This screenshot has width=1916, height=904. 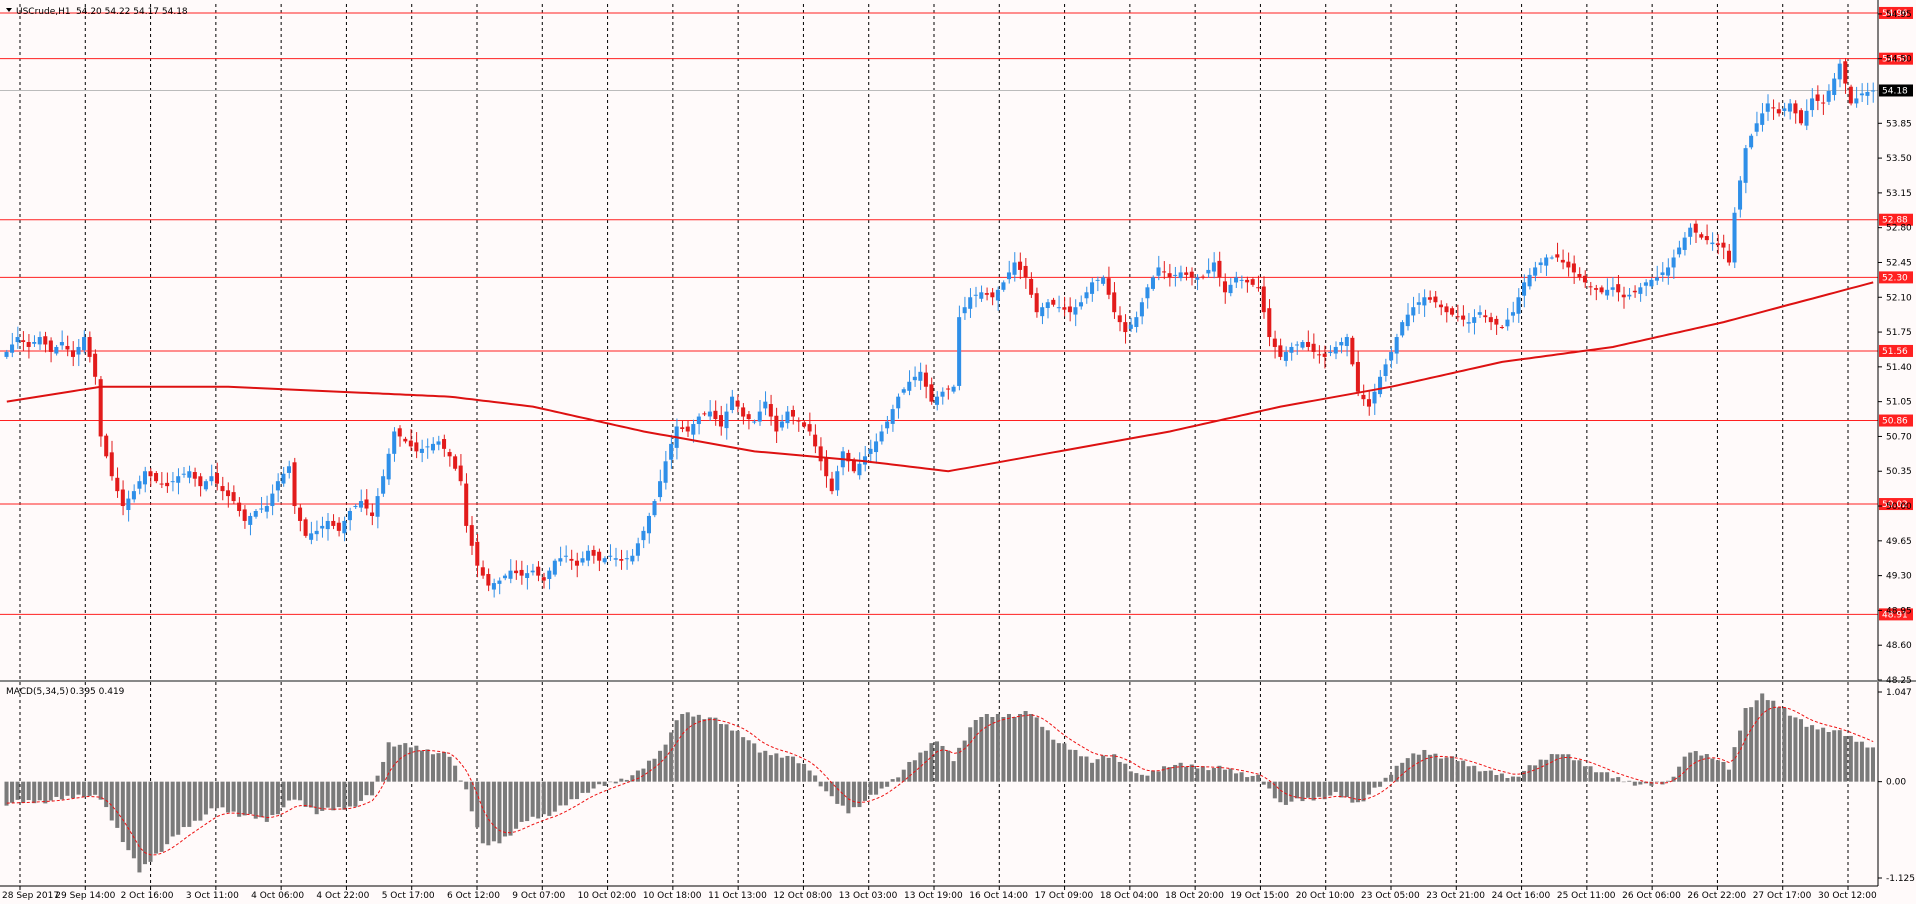 What do you see at coordinates (9, 10) in the screenshot?
I see `dropdown-triangle-icon` at bounding box center [9, 10].